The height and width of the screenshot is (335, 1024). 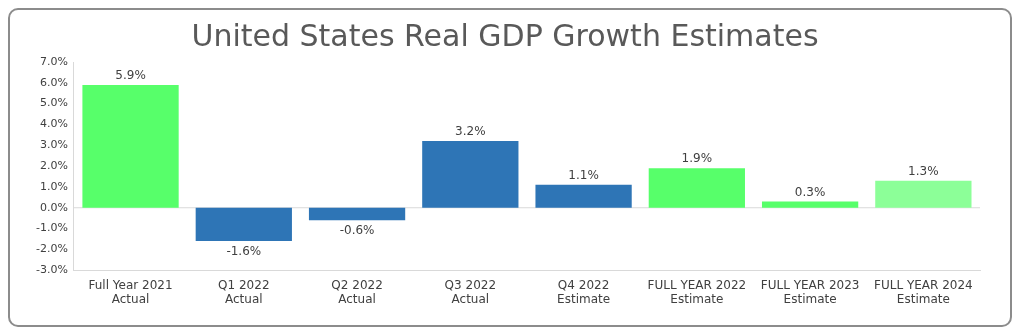 What do you see at coordinates (51, 270) in the screenshot?
I see `y-tick-label: -3.0%` at bounding box center [51, 270].